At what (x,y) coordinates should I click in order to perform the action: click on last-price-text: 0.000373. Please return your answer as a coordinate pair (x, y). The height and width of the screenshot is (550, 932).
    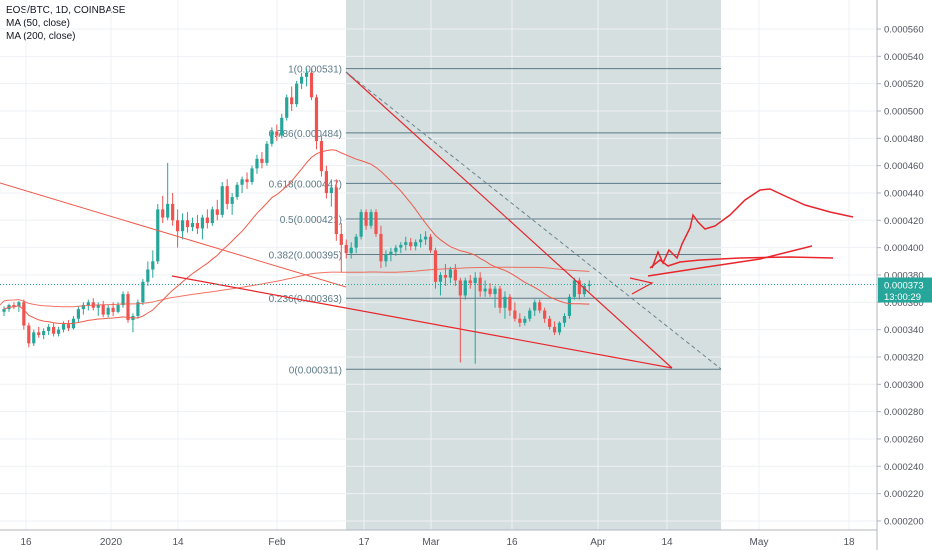
    Looking at the image, I should click on (904, 286).